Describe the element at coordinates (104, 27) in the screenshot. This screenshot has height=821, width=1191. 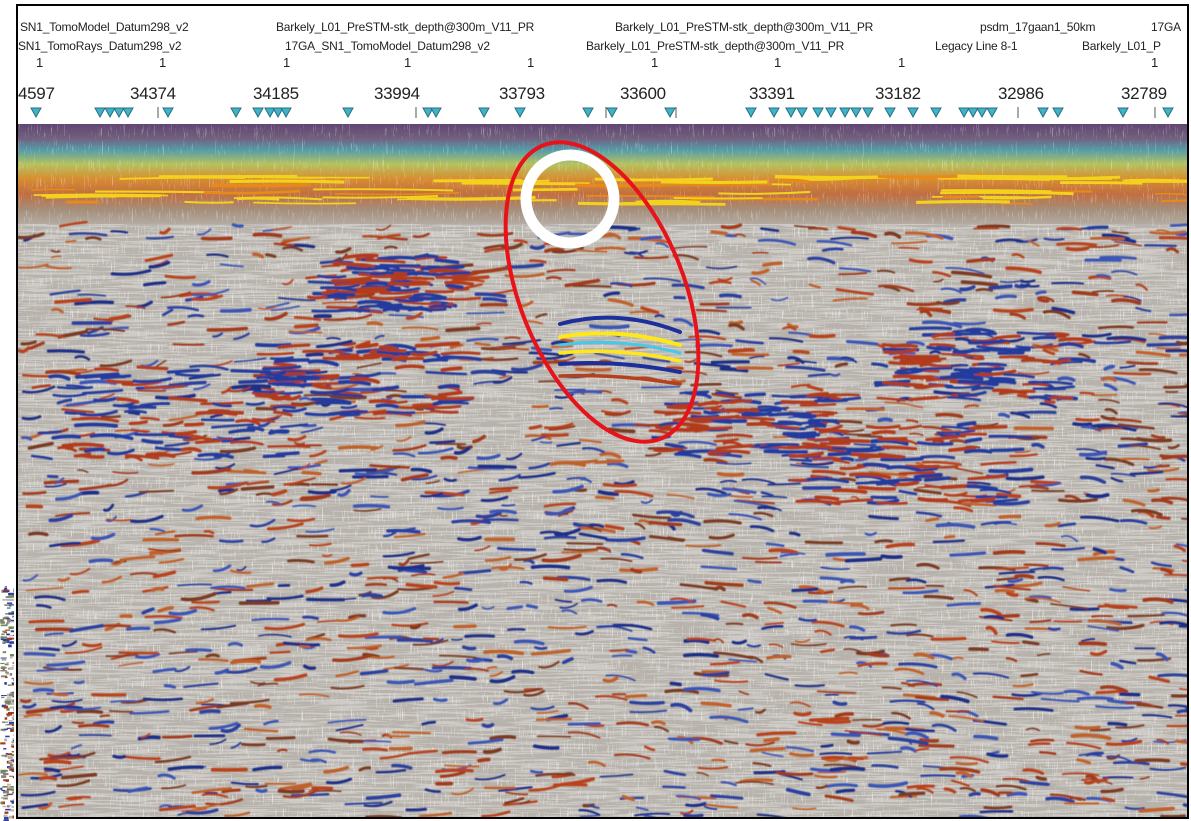
I see `label-row1-0: SN1_TomoModel_Datum298_v2` at that location.